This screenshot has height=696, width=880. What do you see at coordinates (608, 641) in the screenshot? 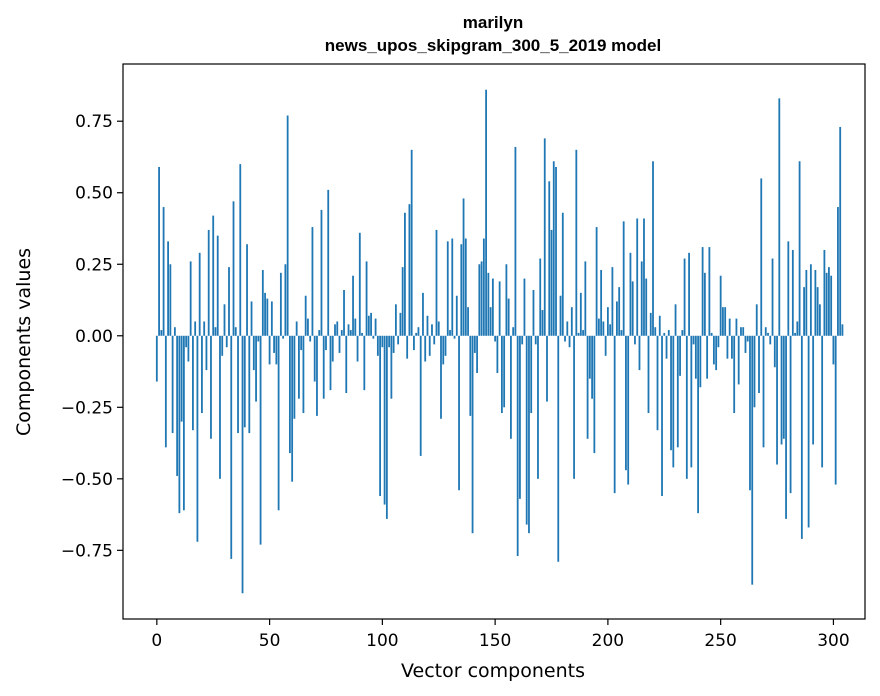
I see `x-tick-label: 200` at bounding box center [608, 641].